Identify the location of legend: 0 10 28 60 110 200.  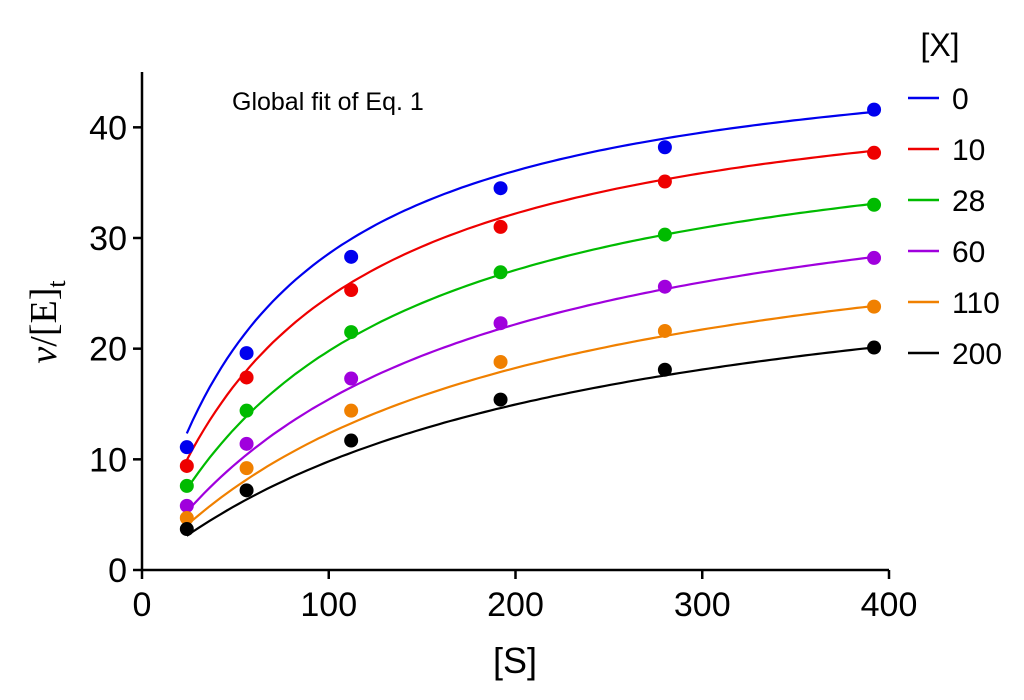
(955, 227).